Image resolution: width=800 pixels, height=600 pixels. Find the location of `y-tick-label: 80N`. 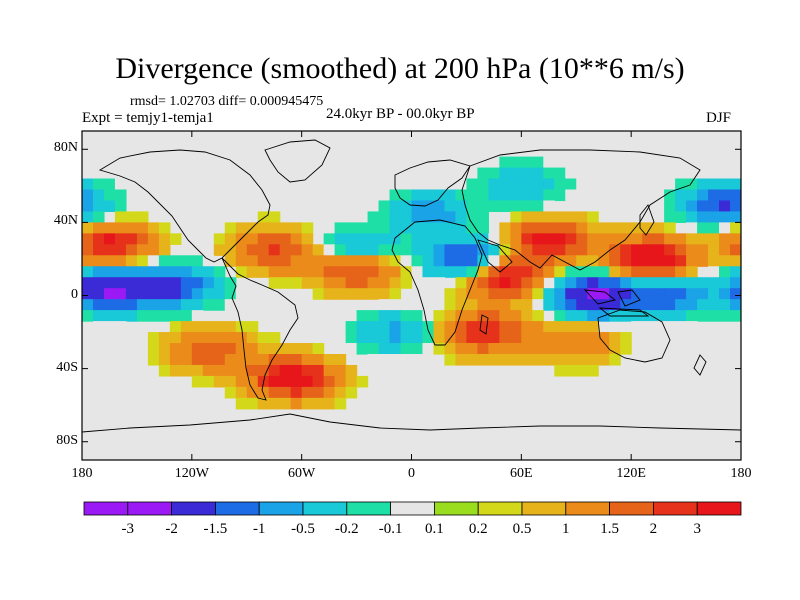

y-tick-label: 80N is located at coordinates (65, 148).